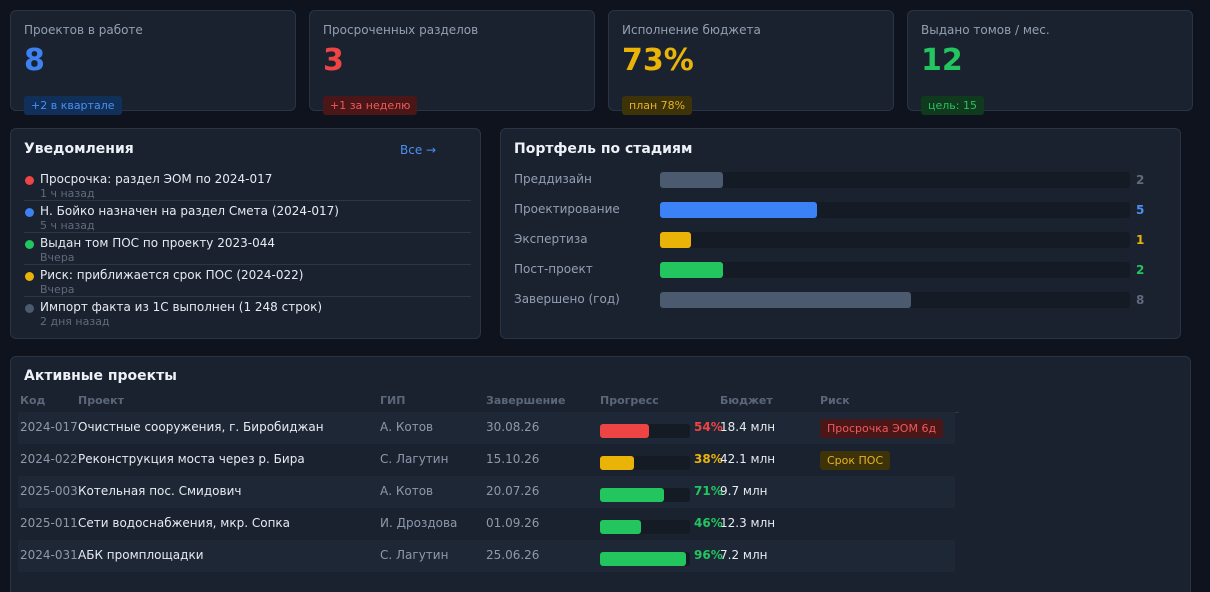 This screenshot has height=592, width=1210. Describe the element at coordinates (49, 427) in the screenshot. I see `project-code: 2024-017` at that location.